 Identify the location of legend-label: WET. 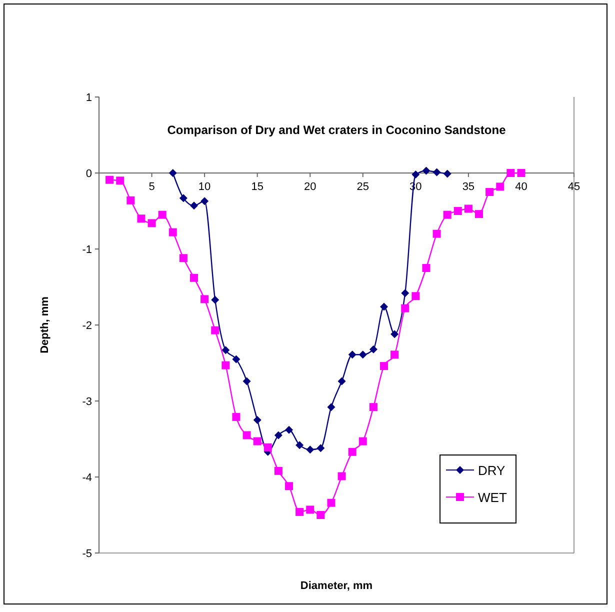
(492, 497).